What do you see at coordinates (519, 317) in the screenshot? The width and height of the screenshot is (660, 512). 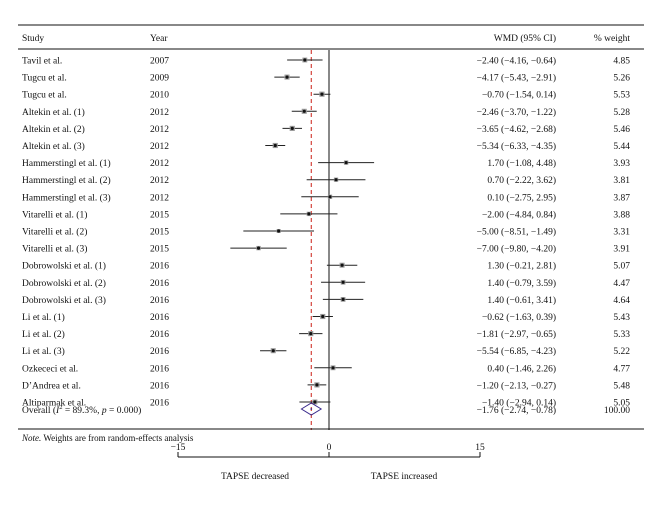 I see `study-ci-text: −0.62 (−1.63, 0.39)` at bounding box center [519, 317].